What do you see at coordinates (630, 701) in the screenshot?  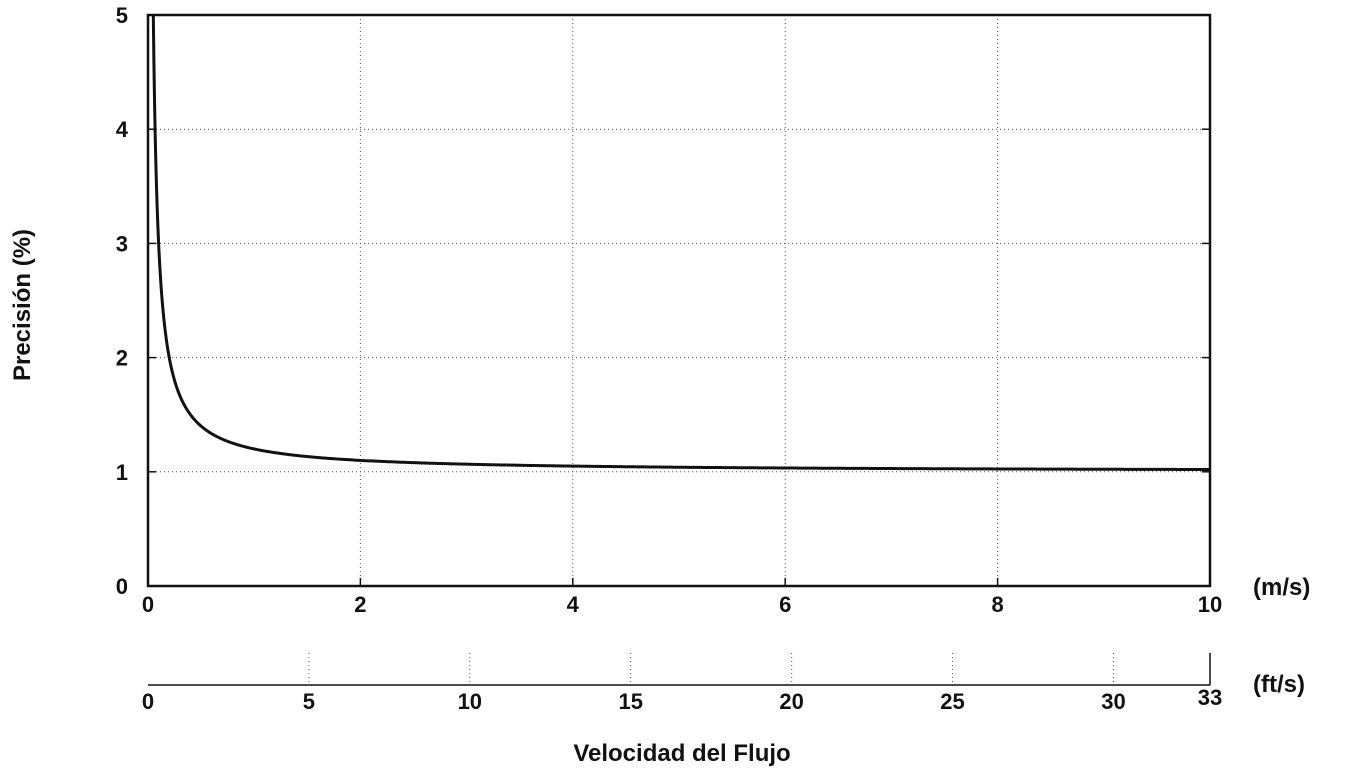 I see `secondary-tick-label: 15` at bounding box center [630, 701].